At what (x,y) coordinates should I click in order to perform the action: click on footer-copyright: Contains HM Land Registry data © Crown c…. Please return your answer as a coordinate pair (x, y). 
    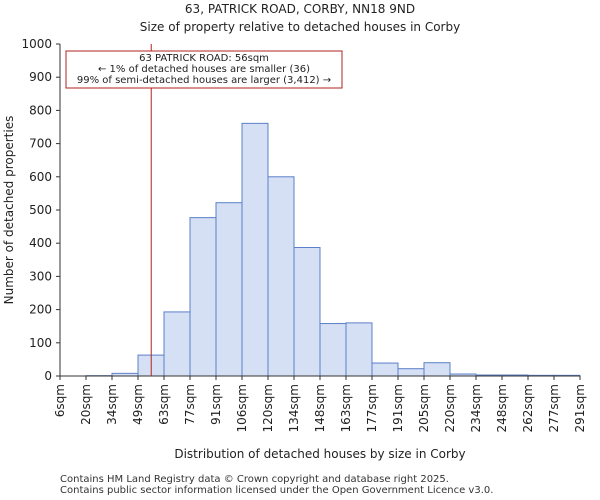
    Looking at the image, I should click on (254, 479).